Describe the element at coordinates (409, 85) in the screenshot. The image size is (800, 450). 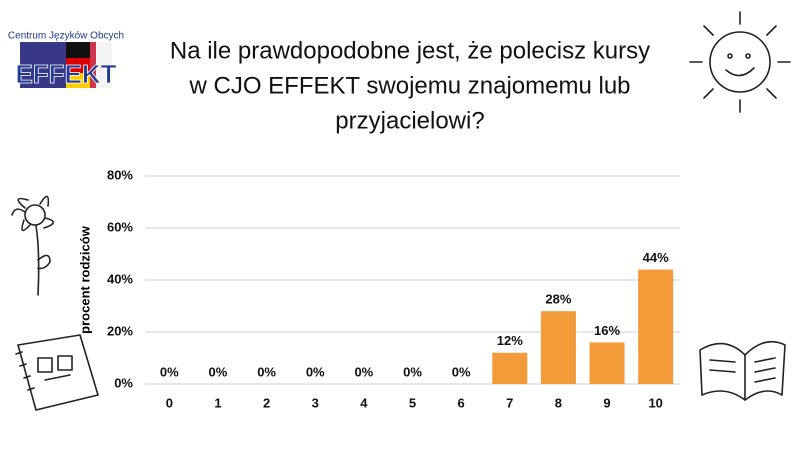
I see `title-line: w CJO EFFEKT swojemu znajomemu lub` at that location.